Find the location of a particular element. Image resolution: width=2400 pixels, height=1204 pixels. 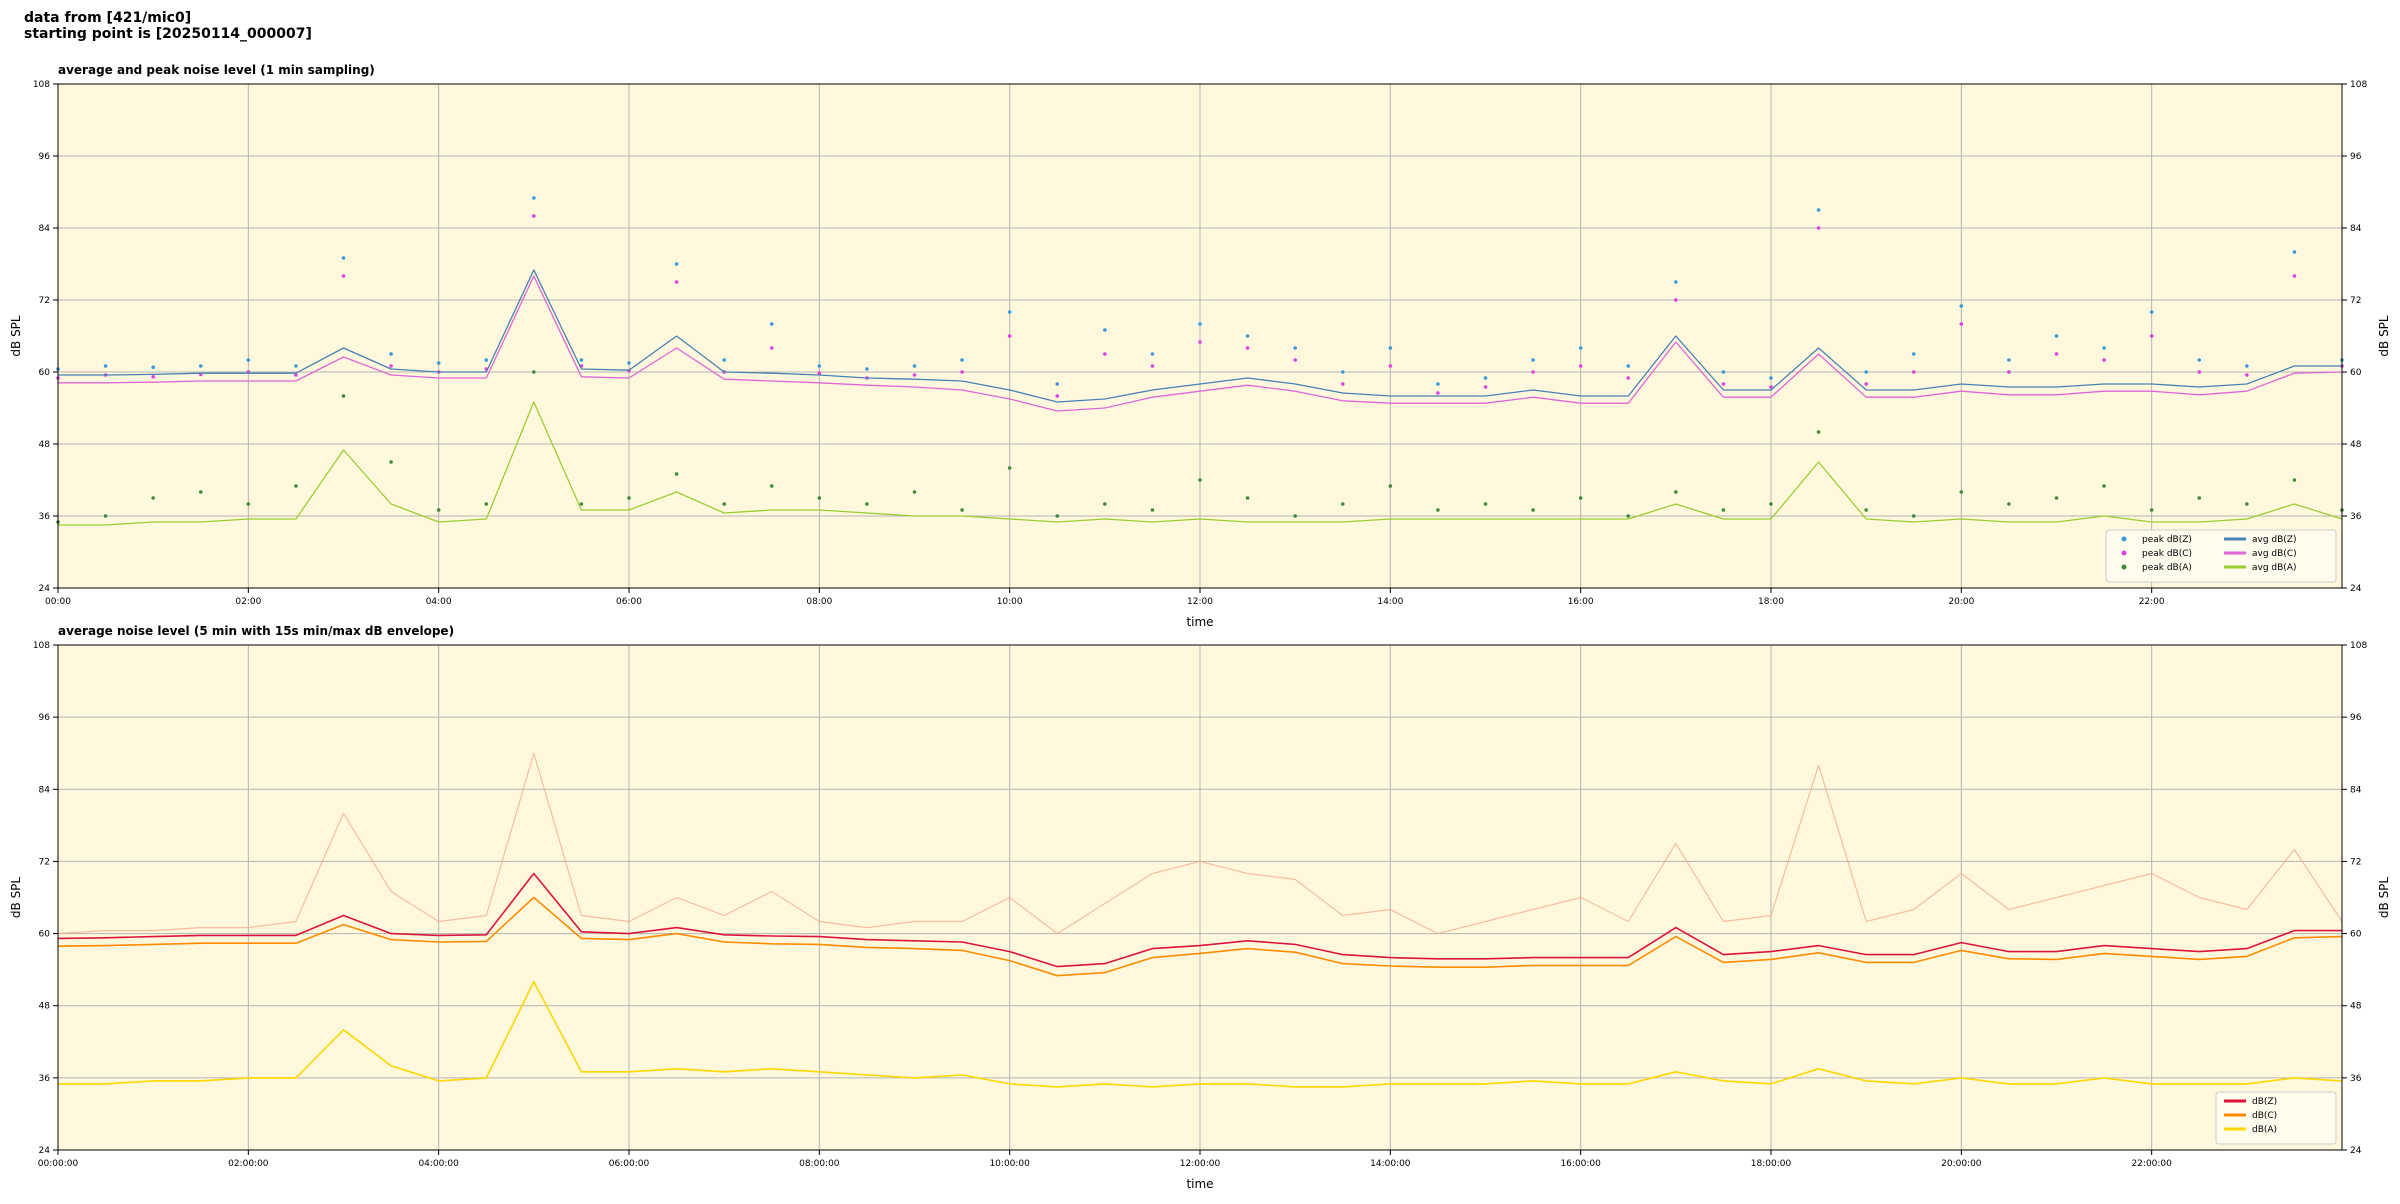

x-tick-label: 00:00 is located at coordinates (58, 602).